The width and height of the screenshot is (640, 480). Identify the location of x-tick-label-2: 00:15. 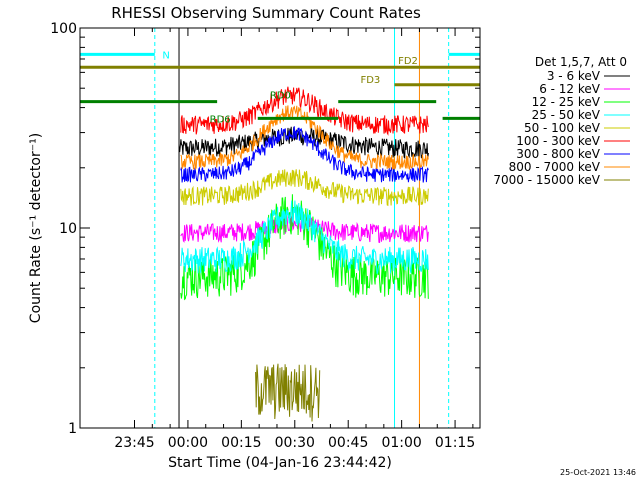
(241, 443).